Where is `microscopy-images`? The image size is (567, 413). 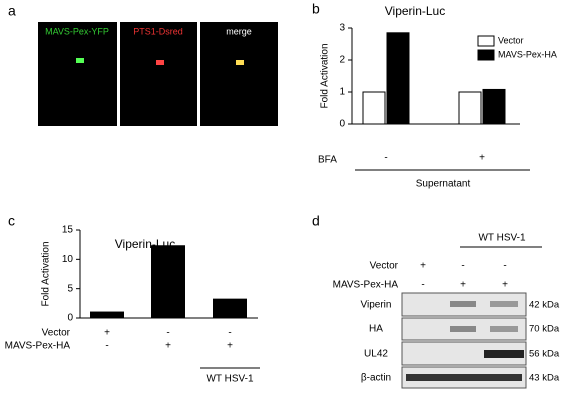
microscopy-images is located at coordinates (158, 74).